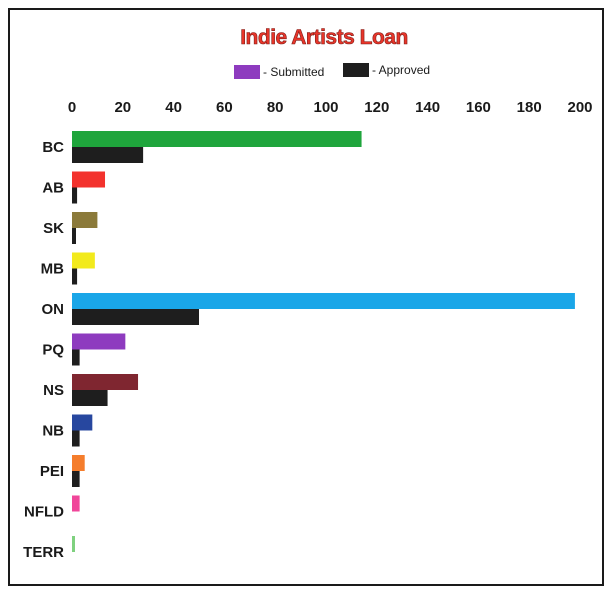  Describe the element at coordinates (247, 72) in the screenshot. I see `legend-swatch-submitted` at that location.